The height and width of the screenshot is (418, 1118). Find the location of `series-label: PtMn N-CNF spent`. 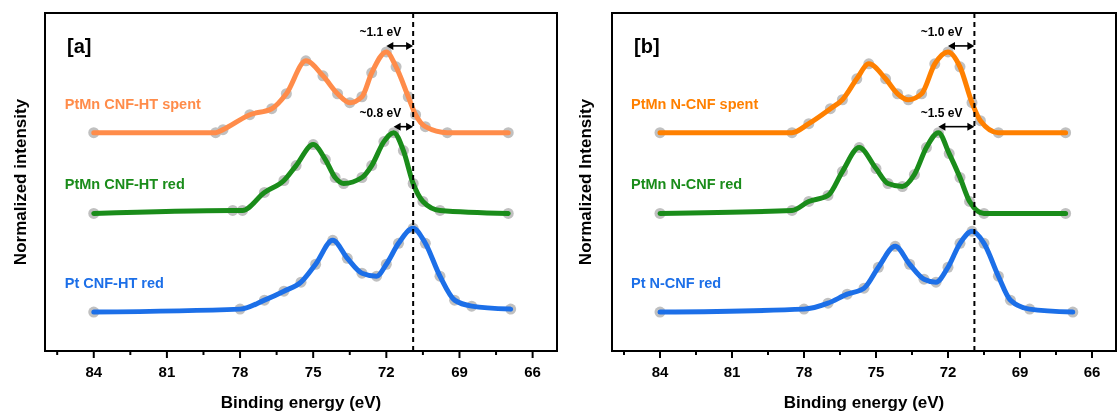

series-label: PtMn N-CNF spent is located at coordinates (695, 103).